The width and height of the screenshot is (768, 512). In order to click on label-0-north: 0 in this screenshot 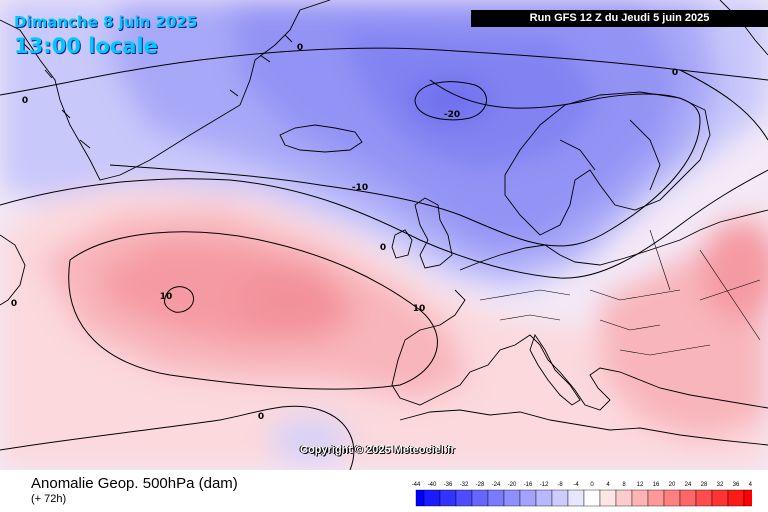, I will do `click(675, 73)`.